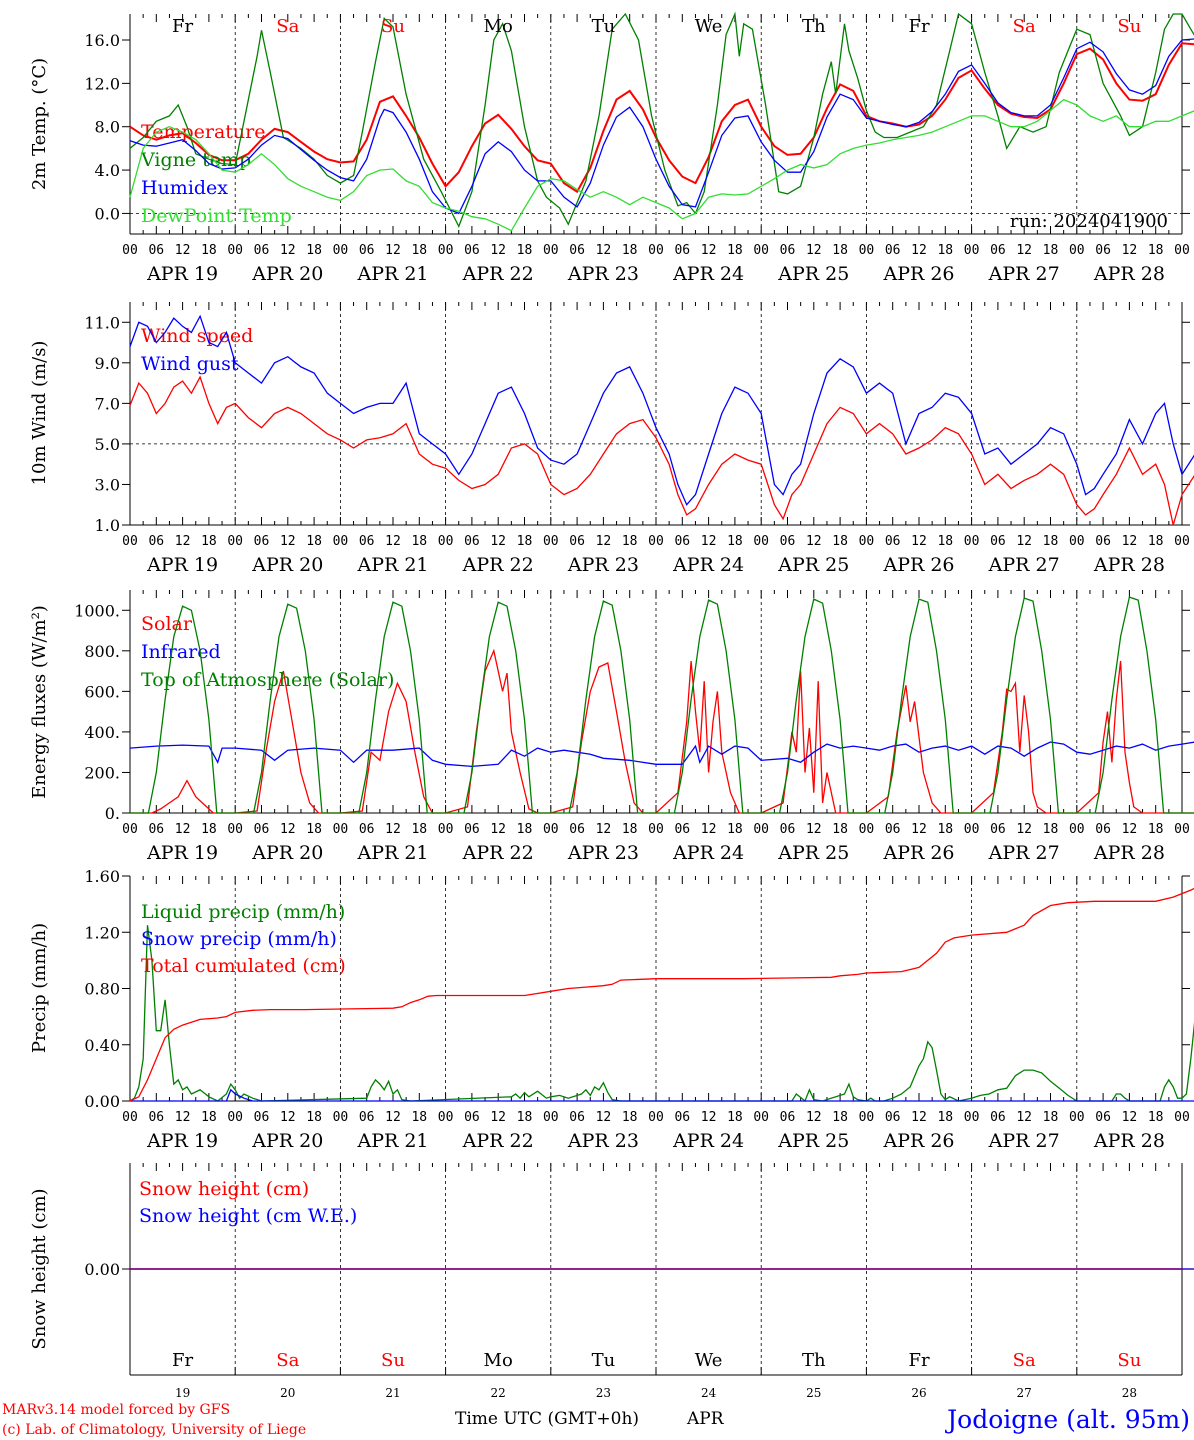 The image size is (1194, 1440). What do you see at coordinates (107, 403) in the screenshot?
I see `y-tick-label: 7.0` at bounding box center [107, 403].